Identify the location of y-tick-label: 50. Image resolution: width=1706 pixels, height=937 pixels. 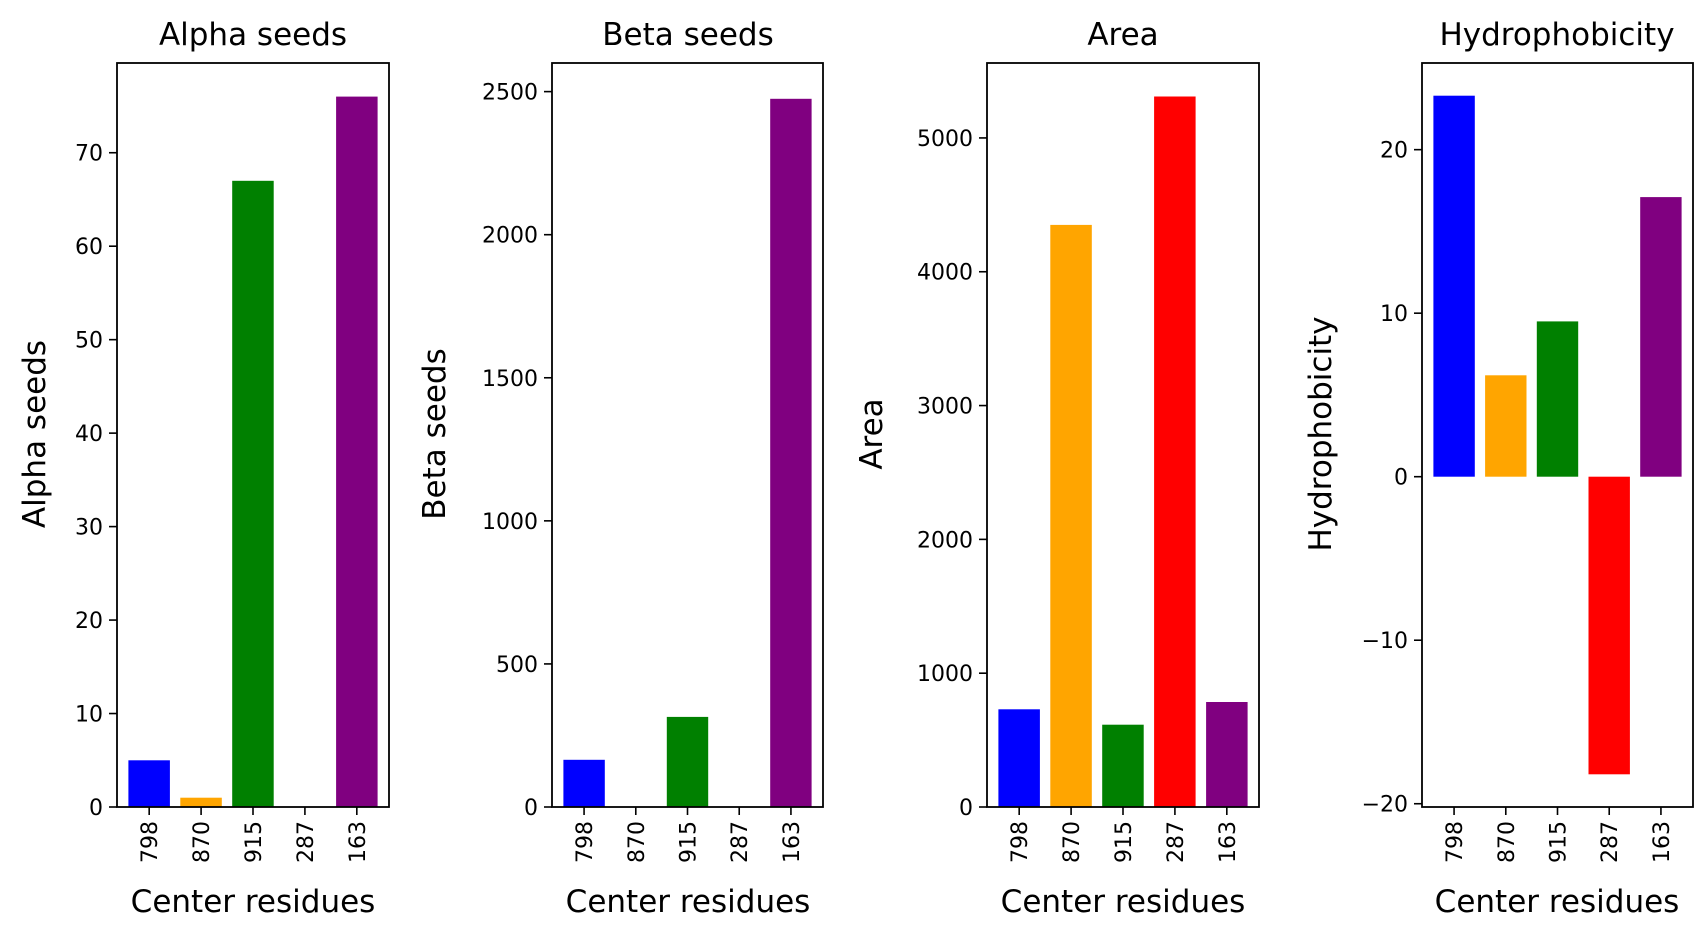
(89, 341).